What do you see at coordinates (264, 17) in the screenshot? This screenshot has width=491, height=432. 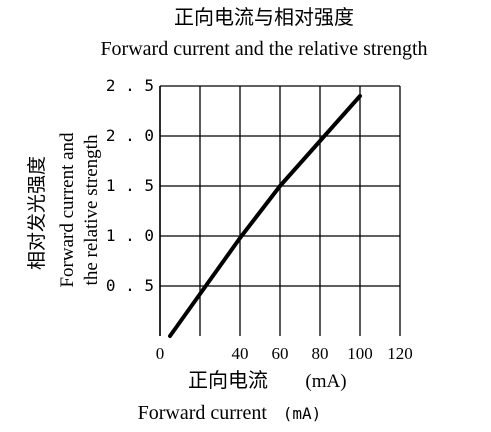 I see `chart-title: 正向电流与相对强度` at bounding box center [264, 17].